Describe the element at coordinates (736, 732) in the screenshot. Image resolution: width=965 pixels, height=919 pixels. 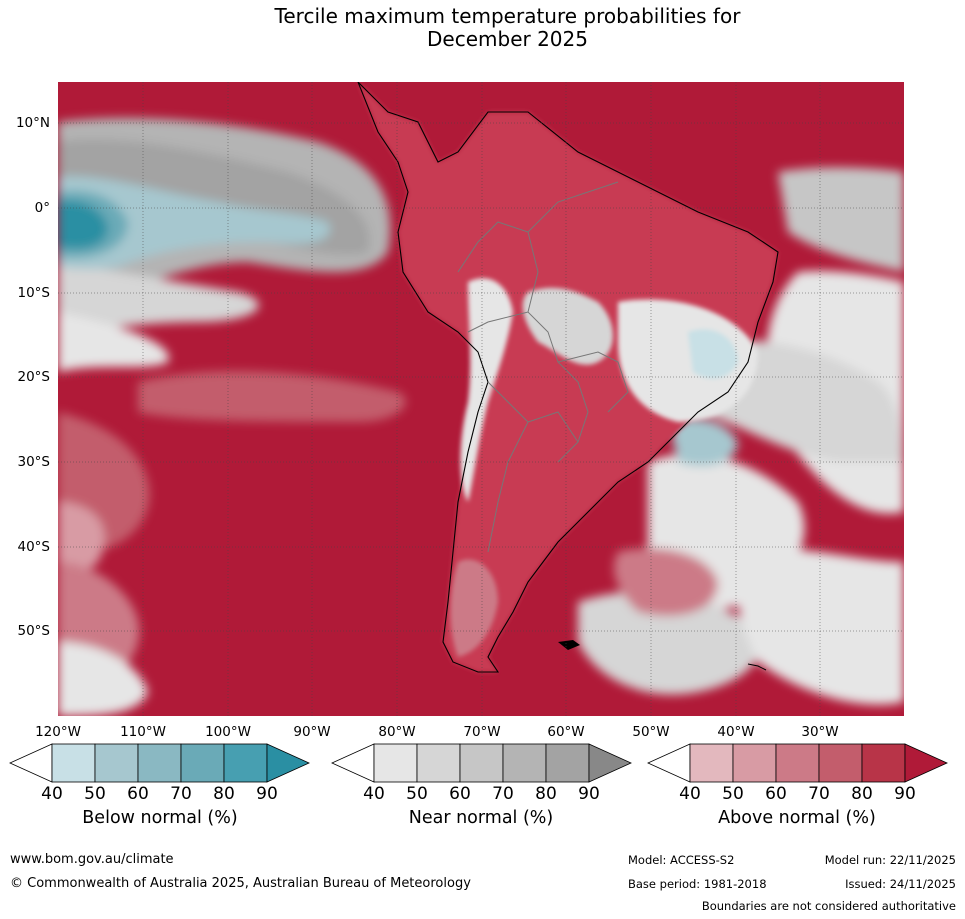
I see `lon-label-40w: 40°W` at that location.